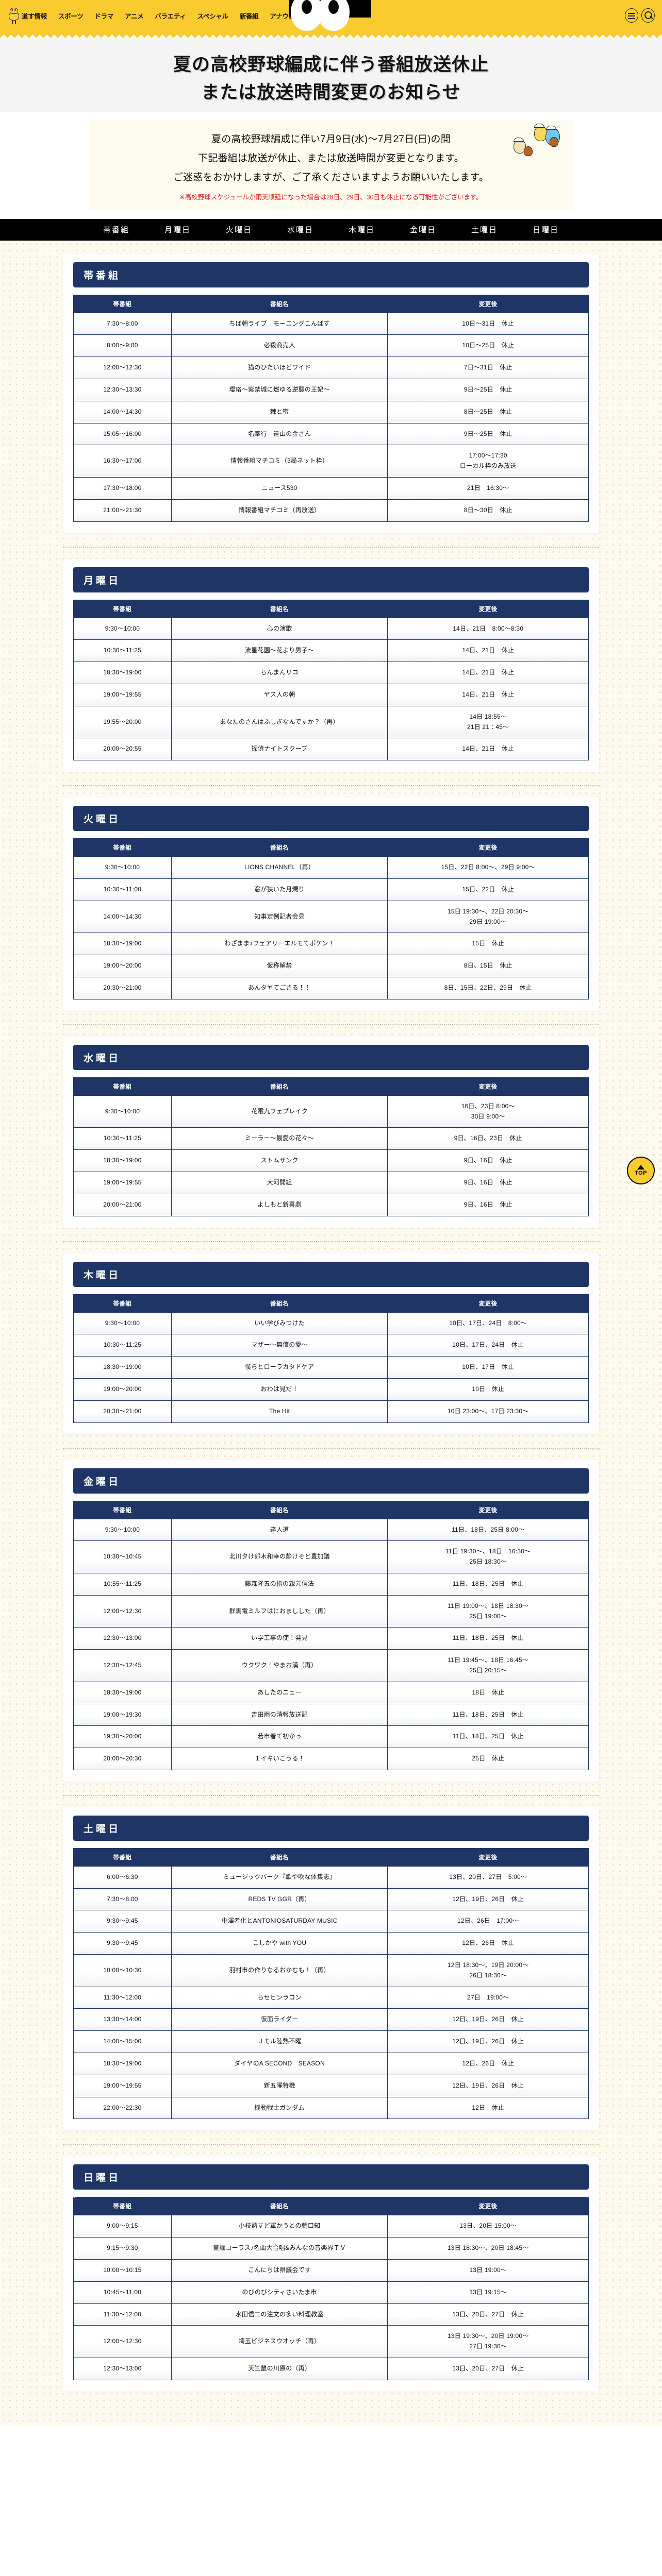  What do you see at coordinates (331, 987) in the screenshot?
I see `table-row: 20:30〜21:00 あんタヤてごさる！！ 8日、15日、22日、29日 休止` at bounding box center [331, 987].